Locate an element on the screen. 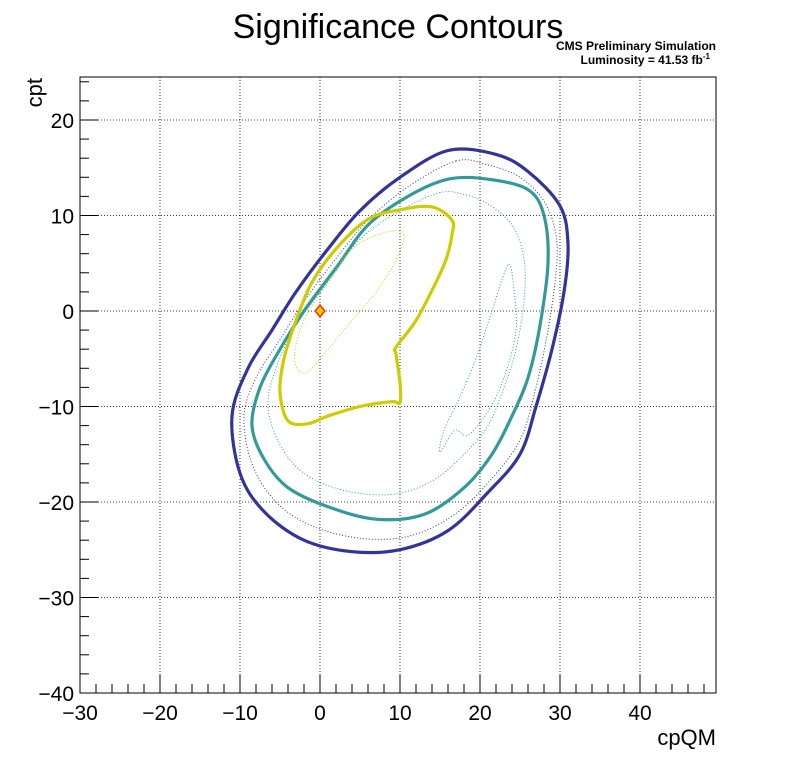 This screenshot has height=772, width=796. annotation-luminosity: Luminosity = 41.53 fb-1 is located at coordinates (646, 59).